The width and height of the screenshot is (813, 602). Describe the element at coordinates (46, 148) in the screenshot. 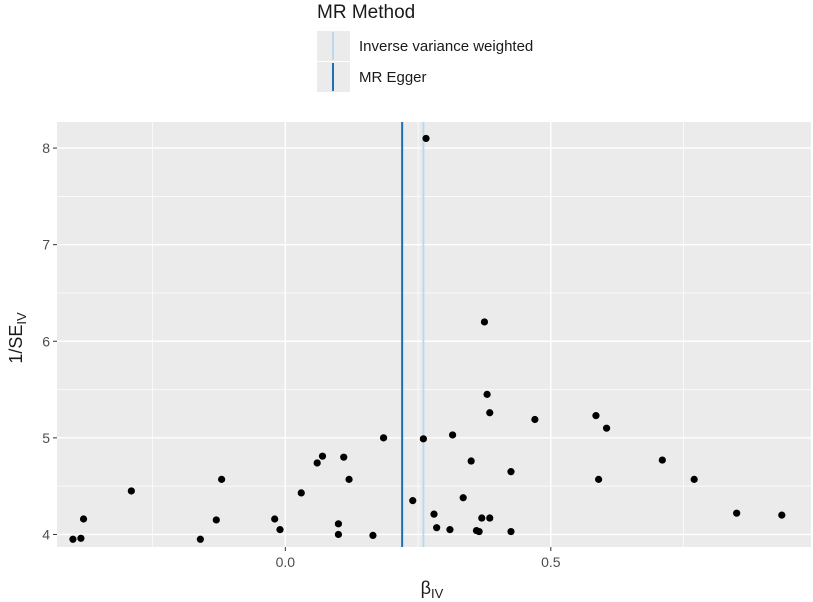

I see `y-tick-label: 8` at that location.